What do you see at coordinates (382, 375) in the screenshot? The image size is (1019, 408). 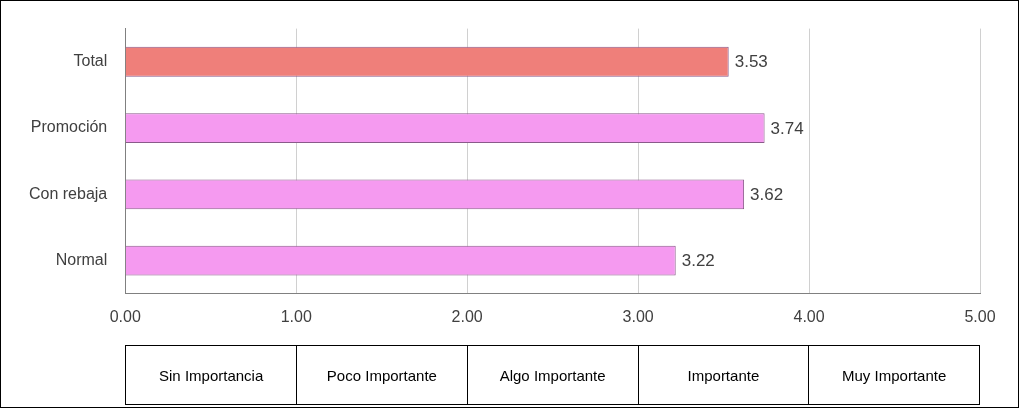 I see `text: Poco Importante` at bounding box center [382, 375].